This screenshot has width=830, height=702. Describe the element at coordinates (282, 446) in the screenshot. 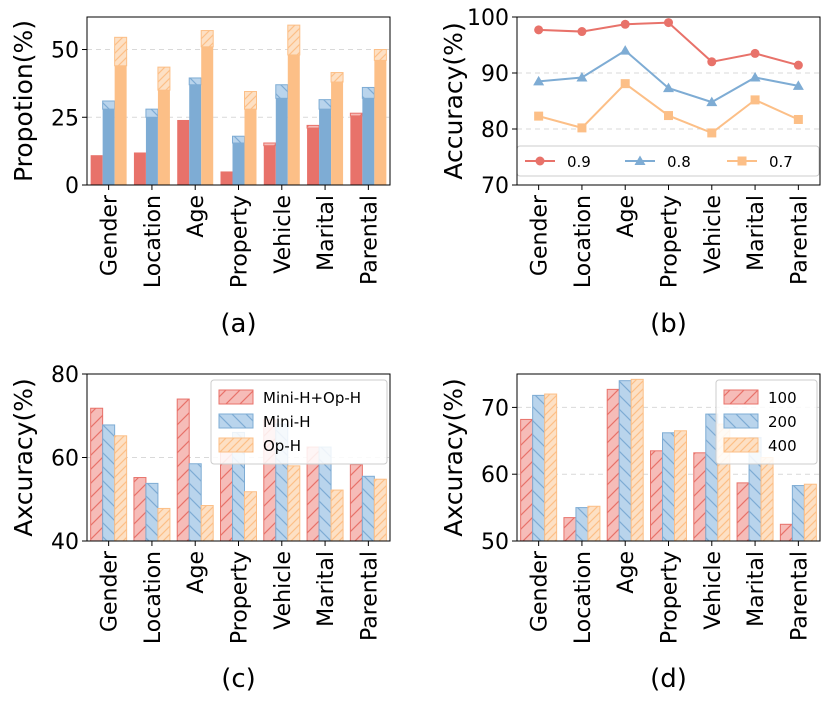

I see `legend-label-Op-H: Op-H` at that location.